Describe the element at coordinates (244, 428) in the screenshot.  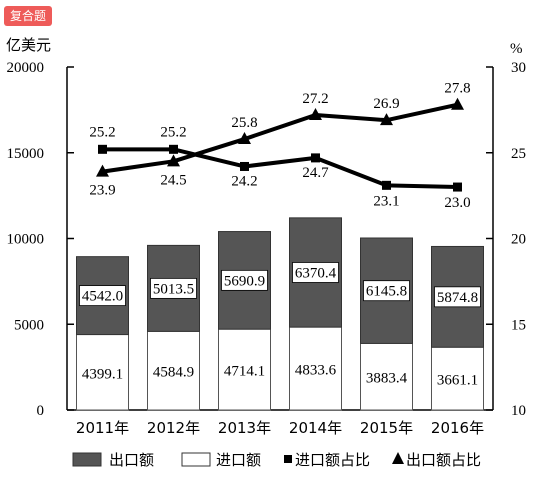
I see `x-tick-label: 2013年` at that location.